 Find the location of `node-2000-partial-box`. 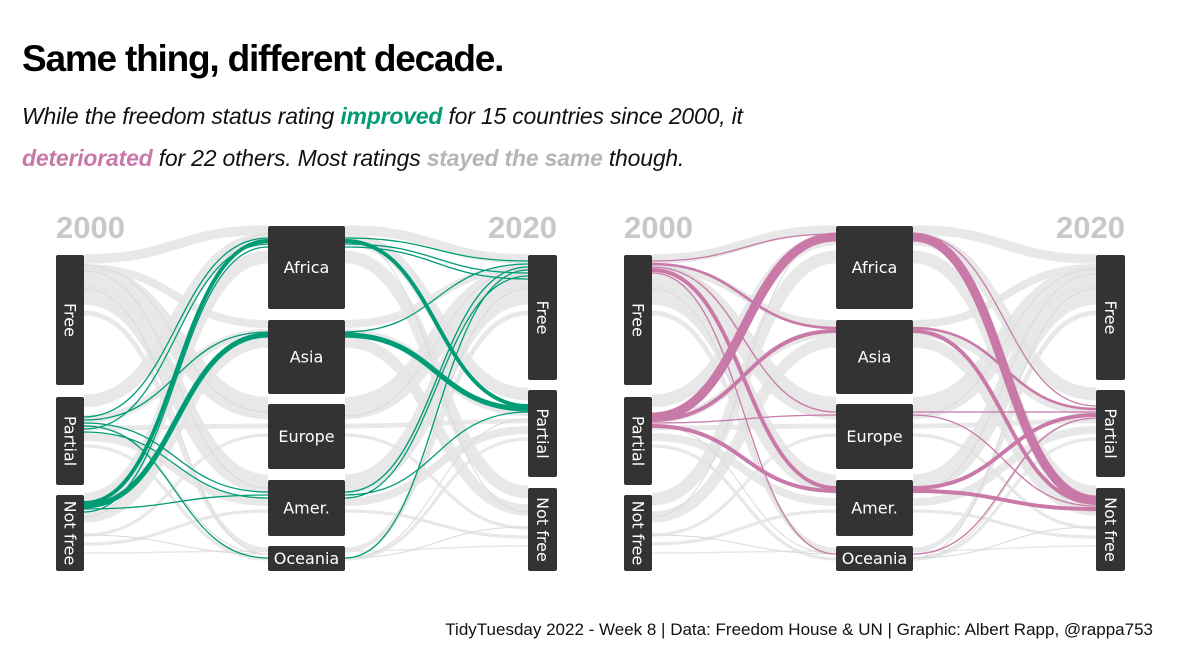

node-2000-partial-box is located at coordinates (638, 441).